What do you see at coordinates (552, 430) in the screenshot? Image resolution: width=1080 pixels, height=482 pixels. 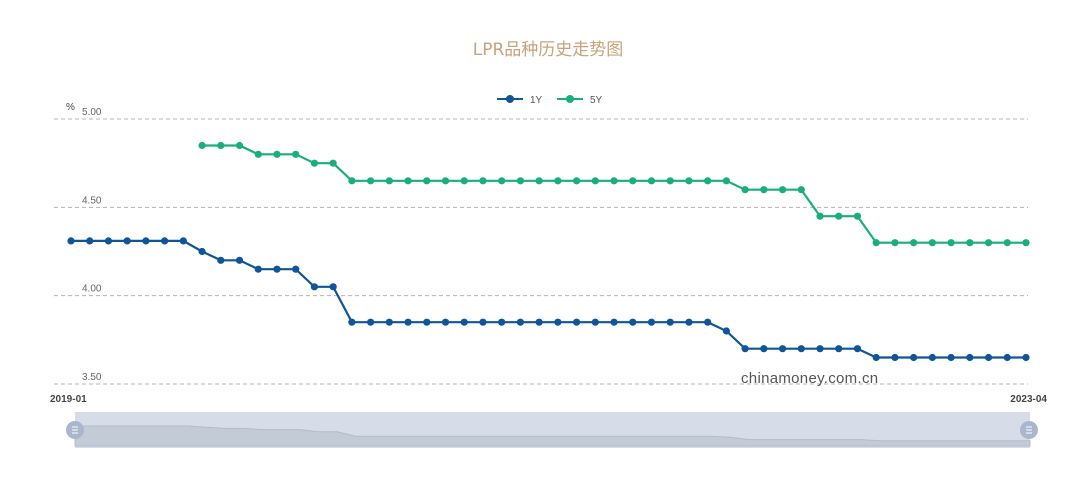 I see `range-slider` at bounding box center [552, 430].